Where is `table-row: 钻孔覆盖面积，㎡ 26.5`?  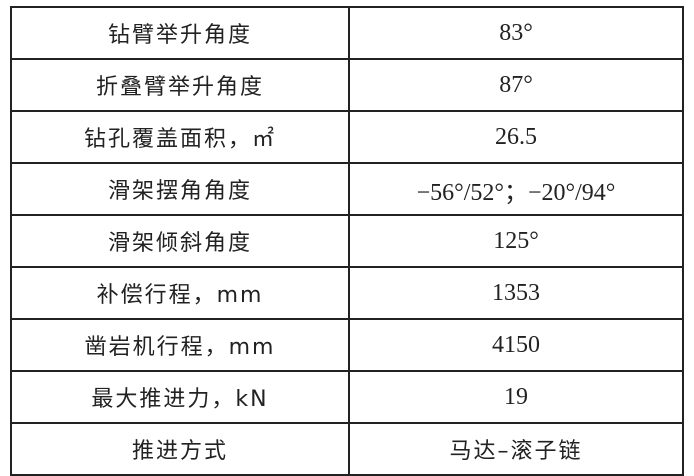 table-row: 钻孔覆盖面积，㎡ 26.5 is located at coordinates (347, 137).